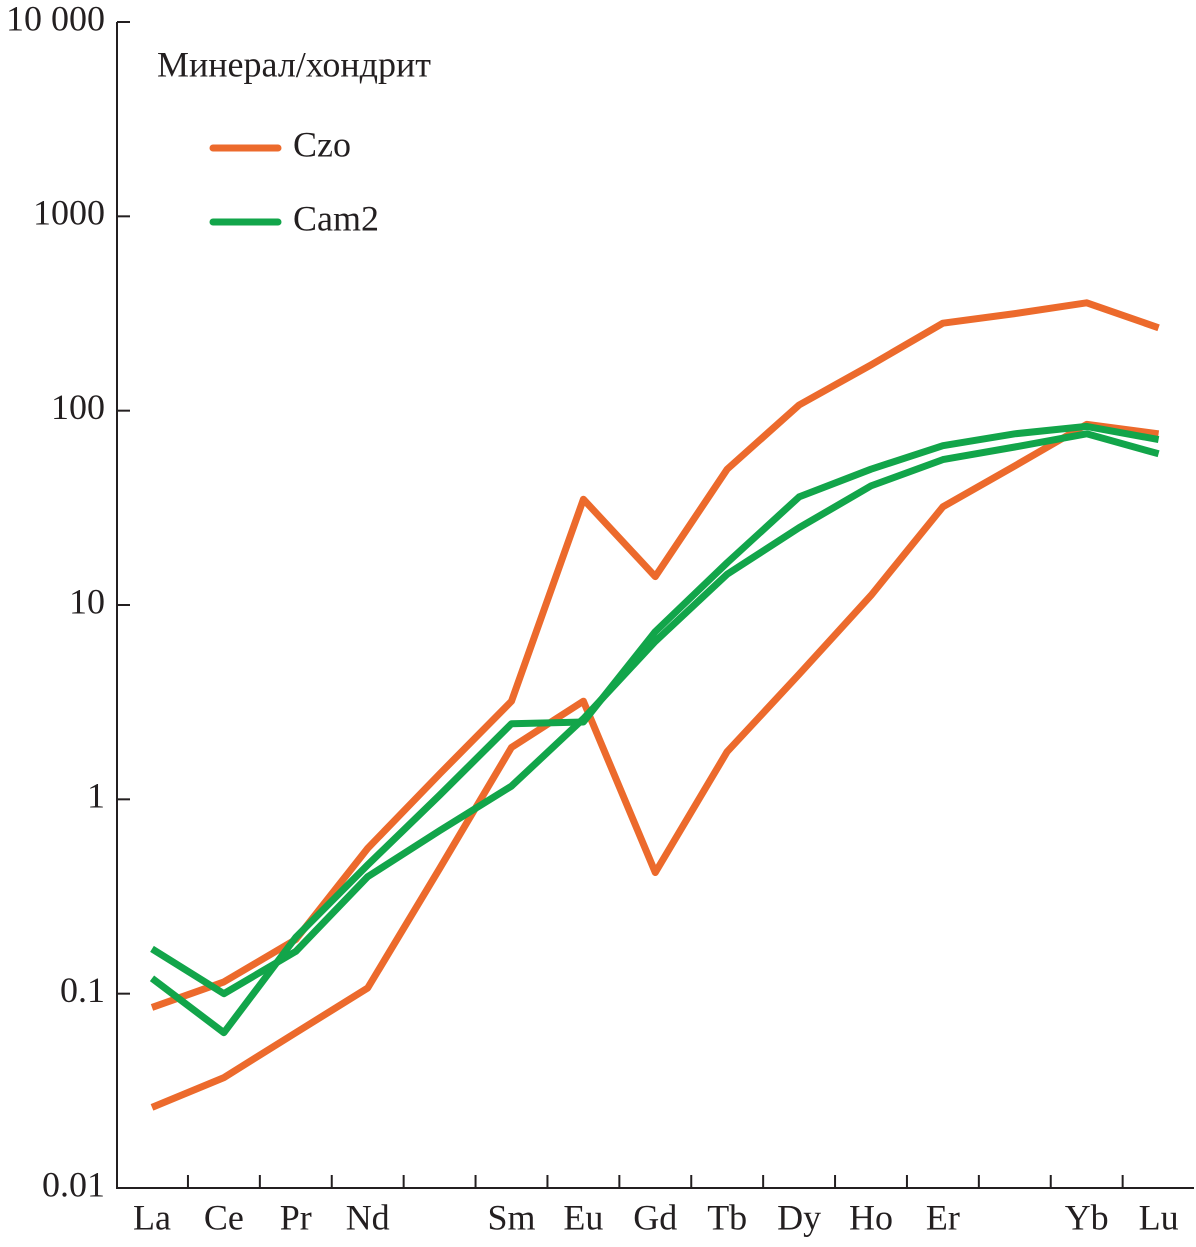 This screenshot has height=1247, width=1196. I want to click on x-tick-label: La, so click(152, 1217).